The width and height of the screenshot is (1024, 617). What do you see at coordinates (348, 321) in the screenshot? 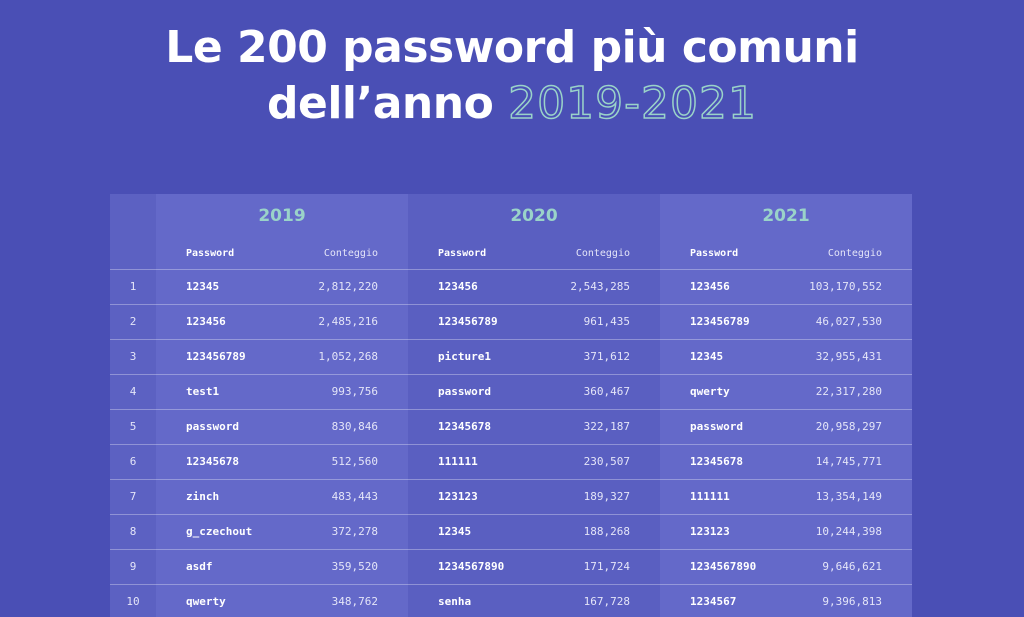
I see `count-cell: 2,485,216` at bounding box center [348, 321].